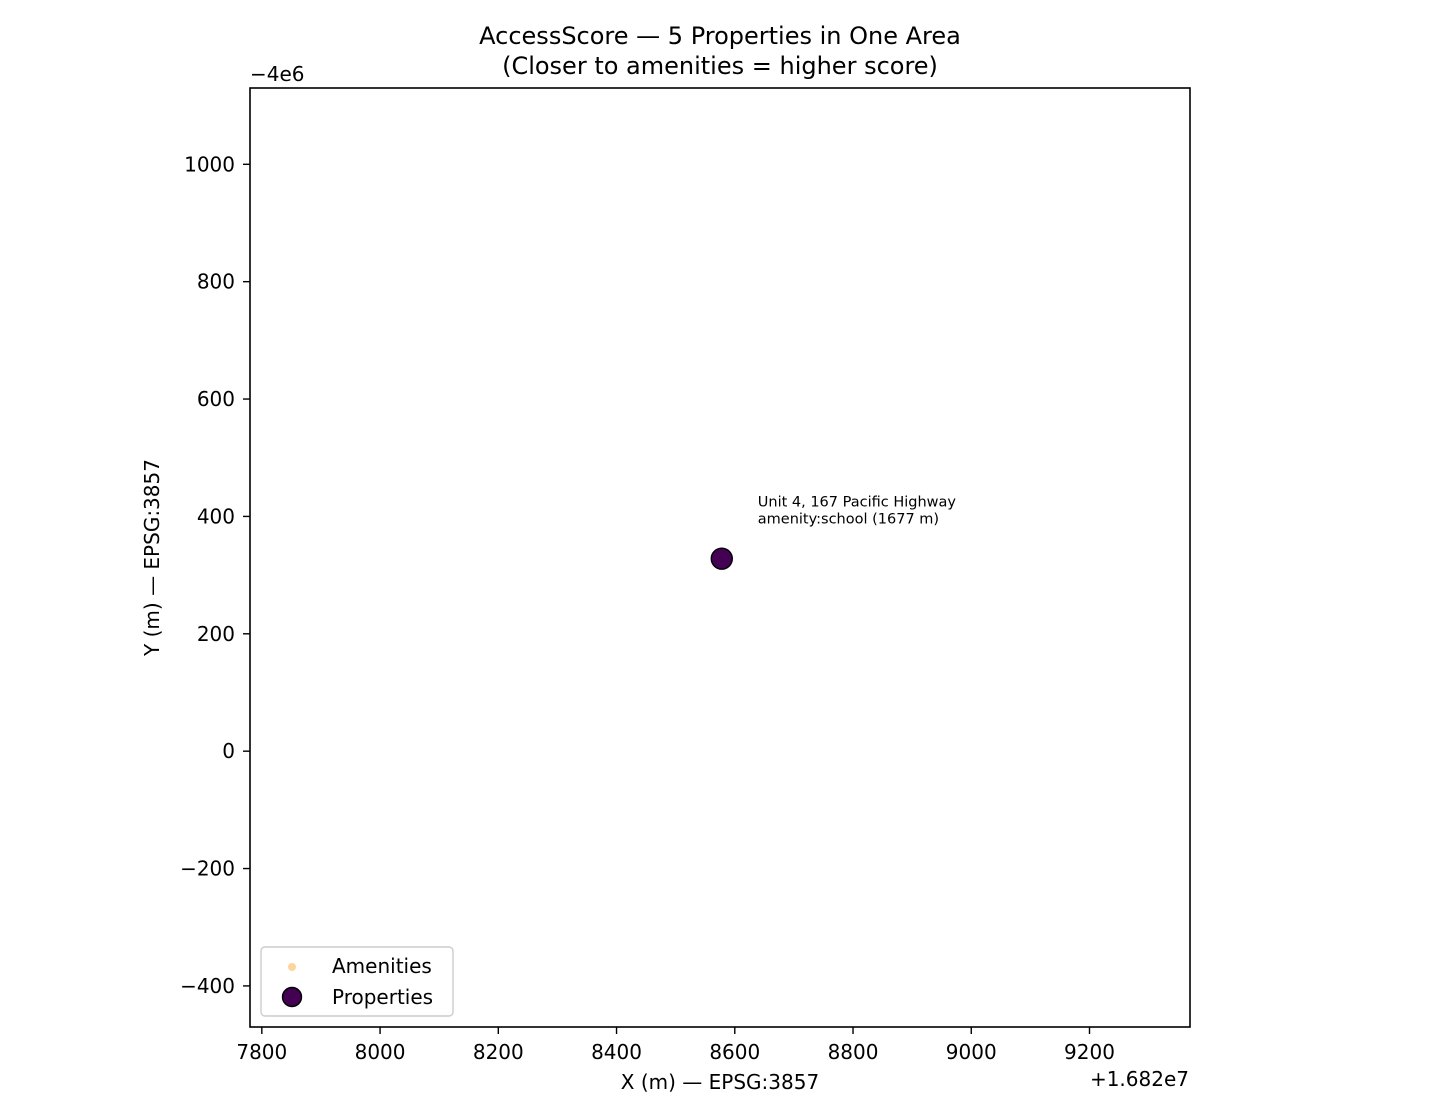 The width and height of the screenshot is (1440, 1120). Describe the element at coordinates (675, 1045) in the screenshot. I see `x-axis-ticks: 7800 8000 8200 8400 8600 8800 9000 9200` at that location.